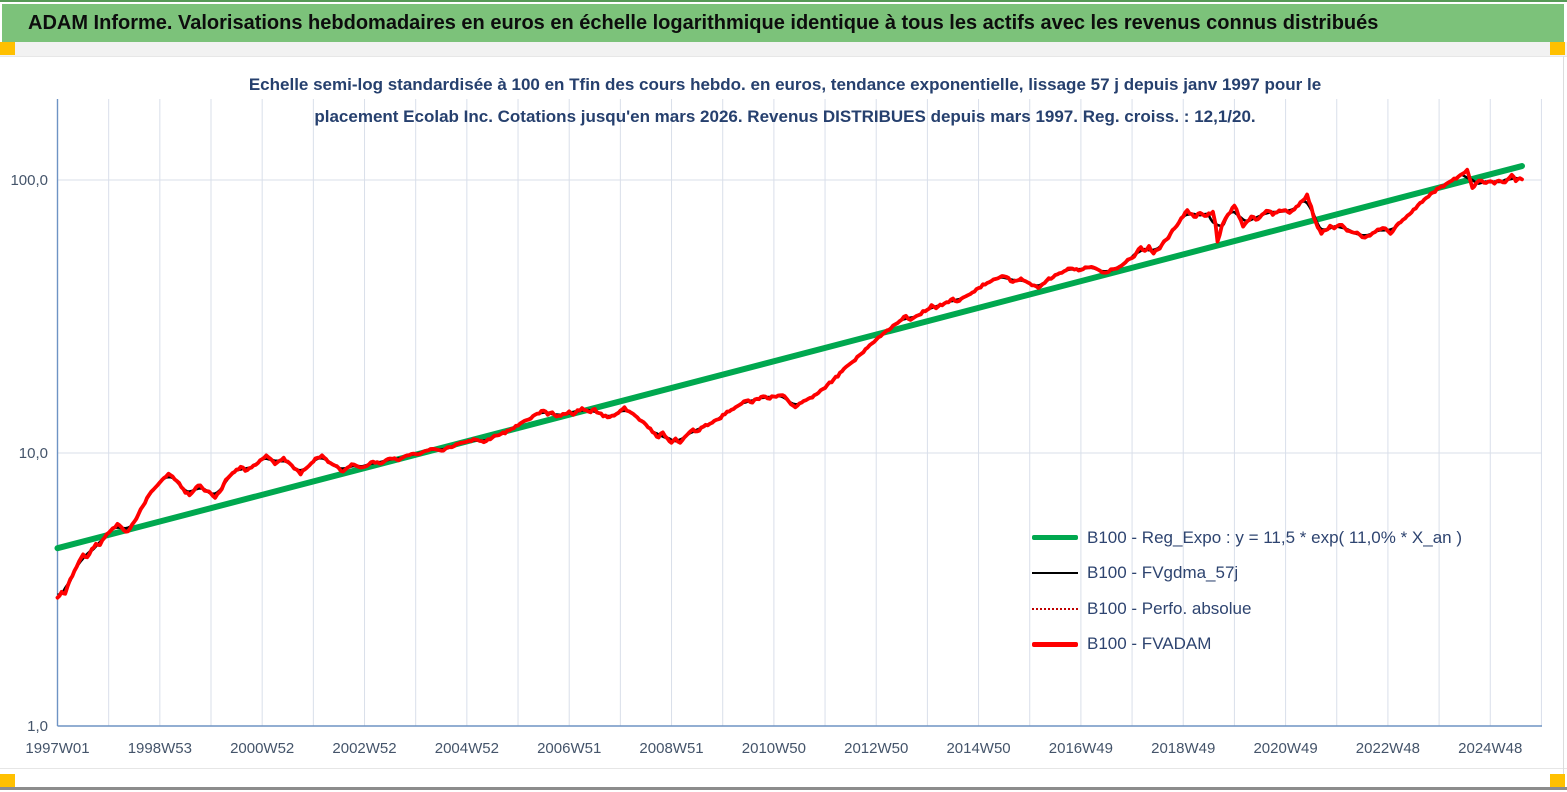  I want to click on svg-text: 2014W50, so click(978, 748).